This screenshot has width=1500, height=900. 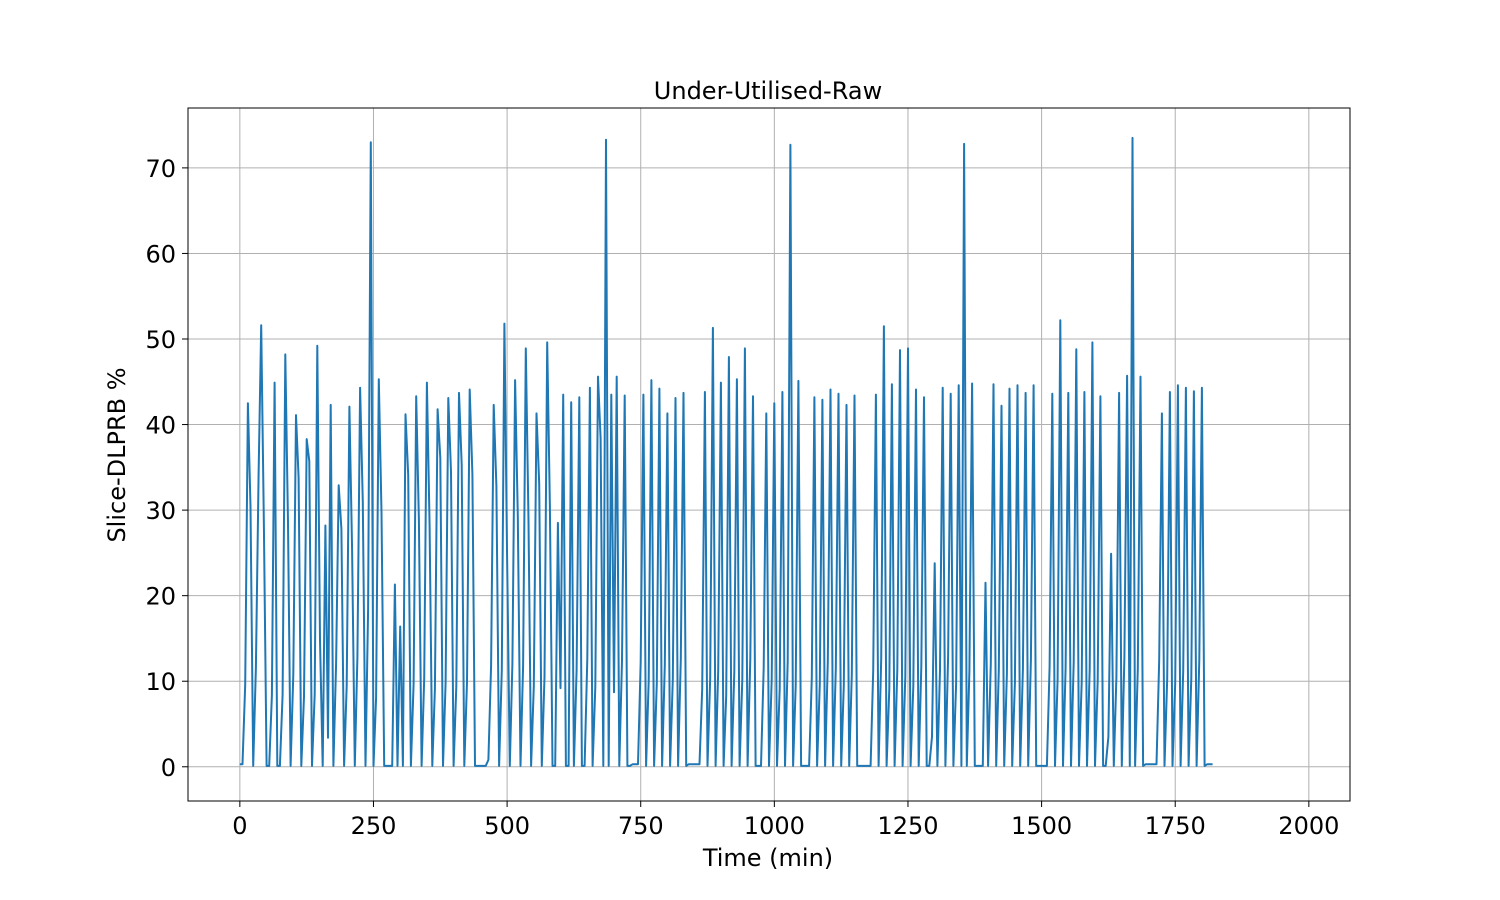 I want to click on y-tick-label: 50, so click(x=160, y=340).